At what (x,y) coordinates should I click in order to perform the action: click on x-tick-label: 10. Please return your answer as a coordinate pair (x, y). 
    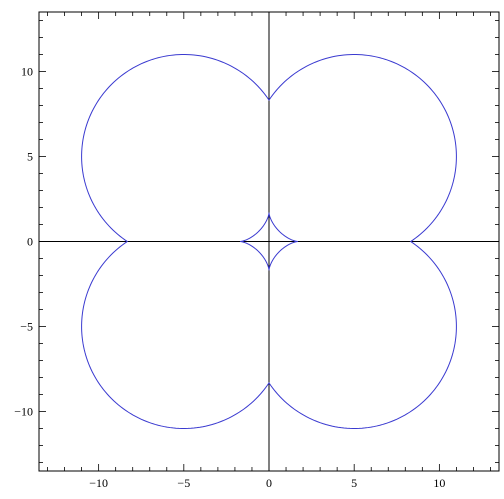
    Looking at the image, I should click on (439, 483).